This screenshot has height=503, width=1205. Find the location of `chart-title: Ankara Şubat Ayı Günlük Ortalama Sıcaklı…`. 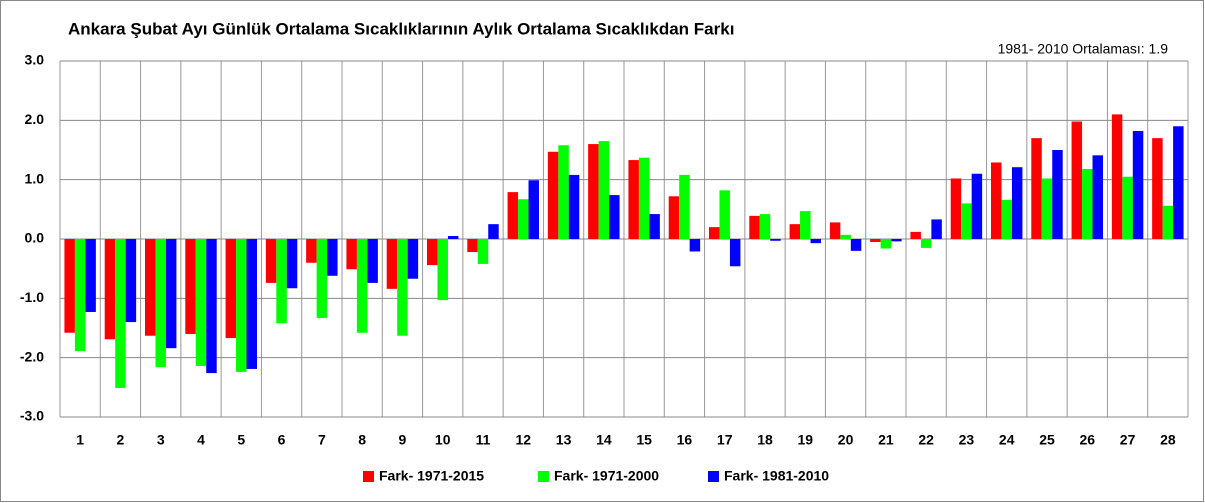

chart-title: Ankara Şubat Ayı Günlük Ortalama Sıcaklı… is located at coordinates (401, 28).